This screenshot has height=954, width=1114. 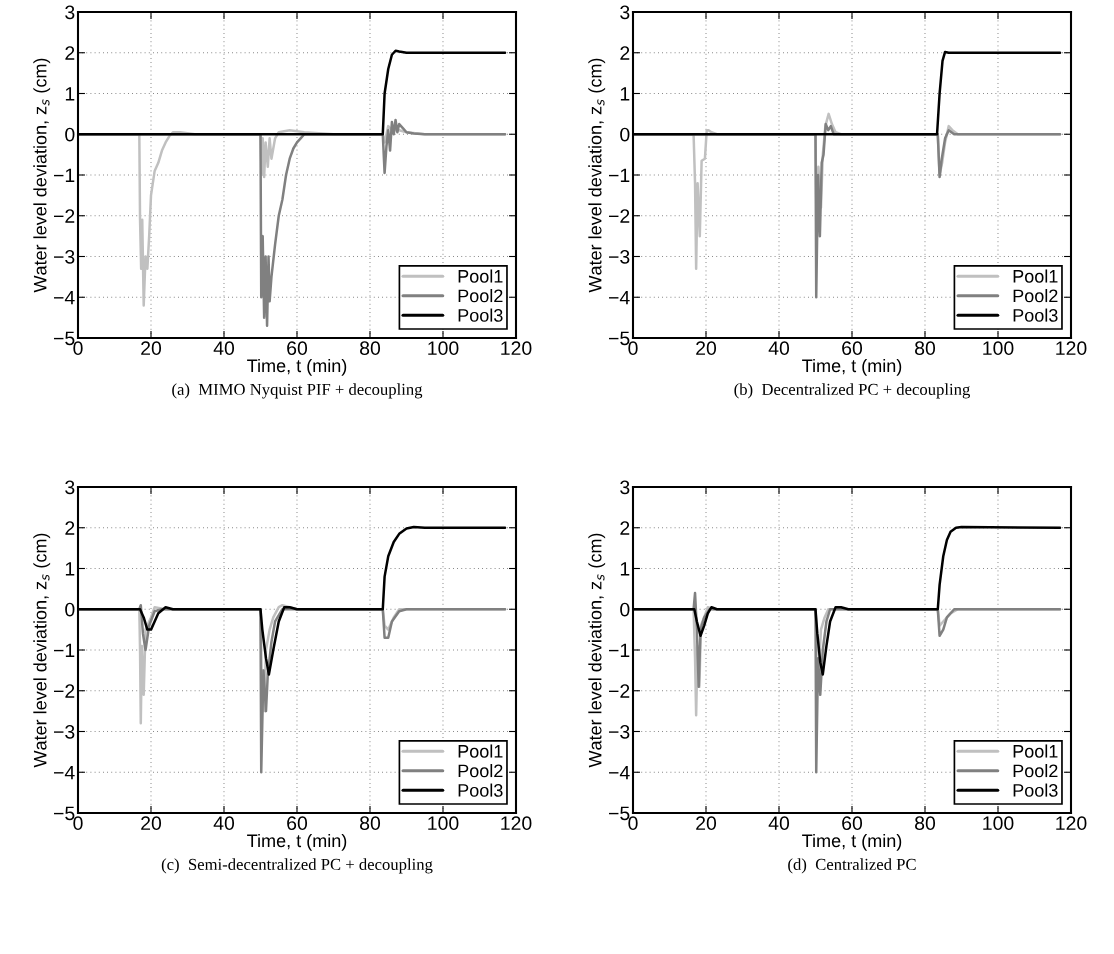 I want to click on text: (b) Decentralized PC + decoupling, so click(x=852, y=391).